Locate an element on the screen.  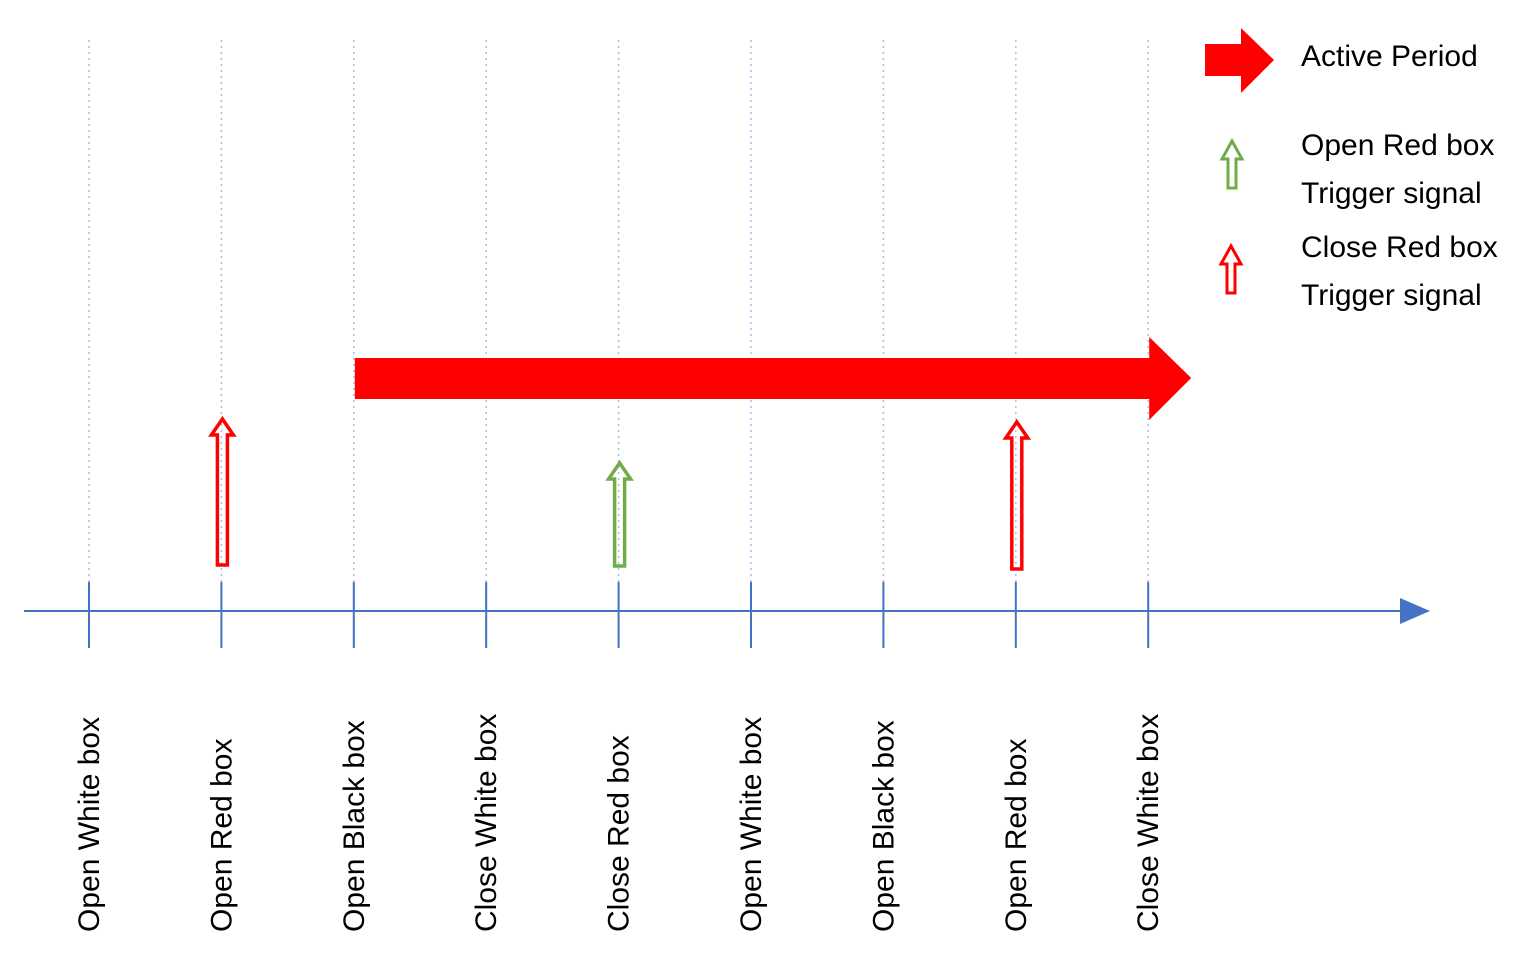
legend-close-trigger: Close Red box Trigger signal is located at coordinates (1358, 271).